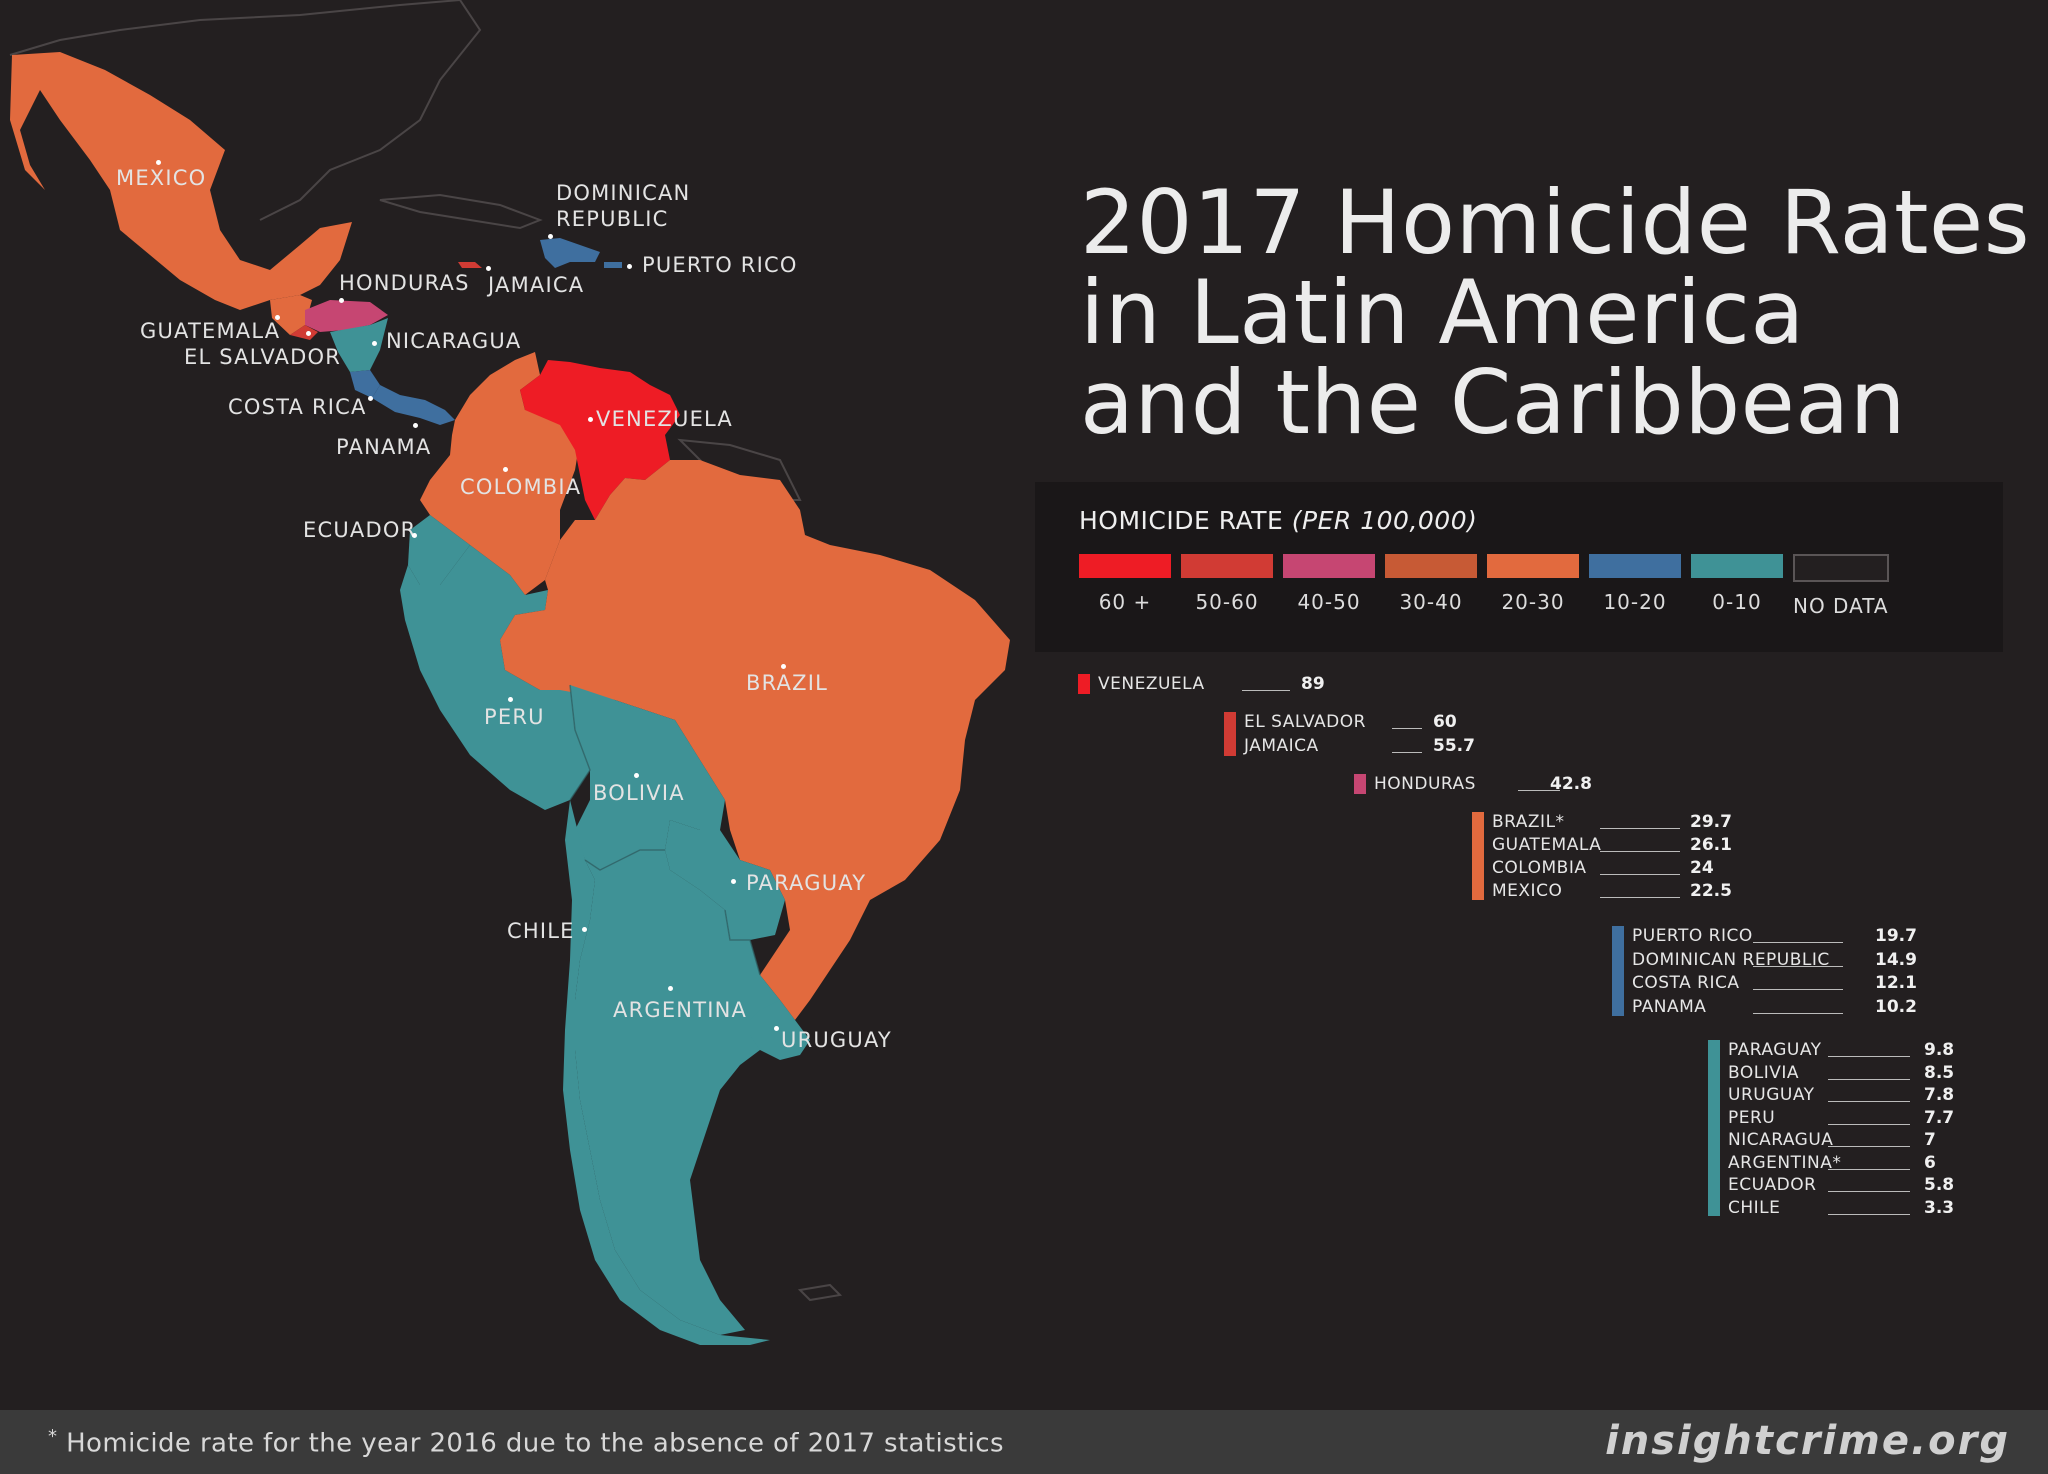  I want to click on legend-item-0: 60 +, so click(1125, 584).